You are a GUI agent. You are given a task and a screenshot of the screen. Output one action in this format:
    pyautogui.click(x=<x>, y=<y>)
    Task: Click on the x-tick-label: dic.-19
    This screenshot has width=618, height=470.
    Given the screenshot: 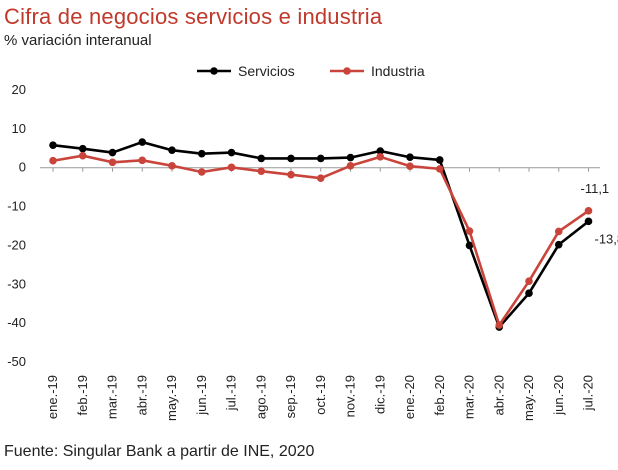 What is the action you would take?
    pyautogui.click(x=379, y=394)
    